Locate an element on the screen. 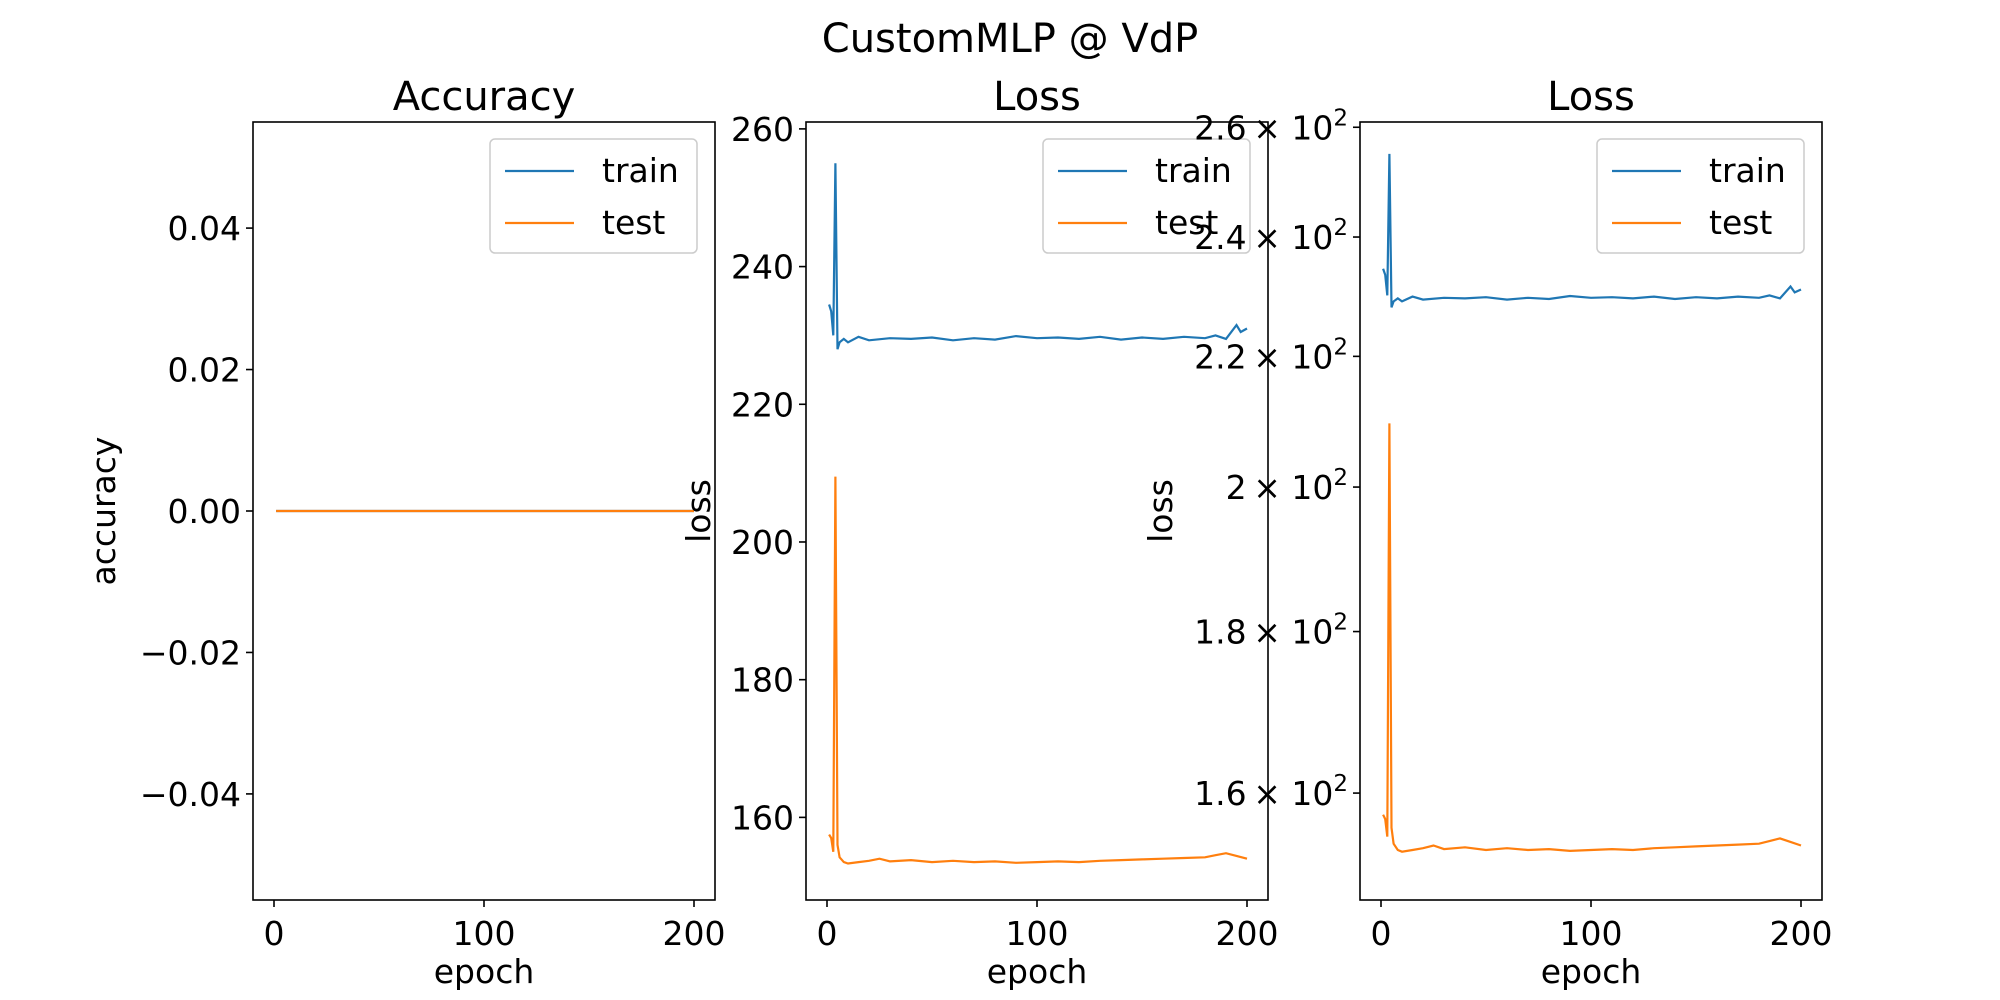  y-tick-label: 1.8 × 10² is located at coordinates (1271, 631).